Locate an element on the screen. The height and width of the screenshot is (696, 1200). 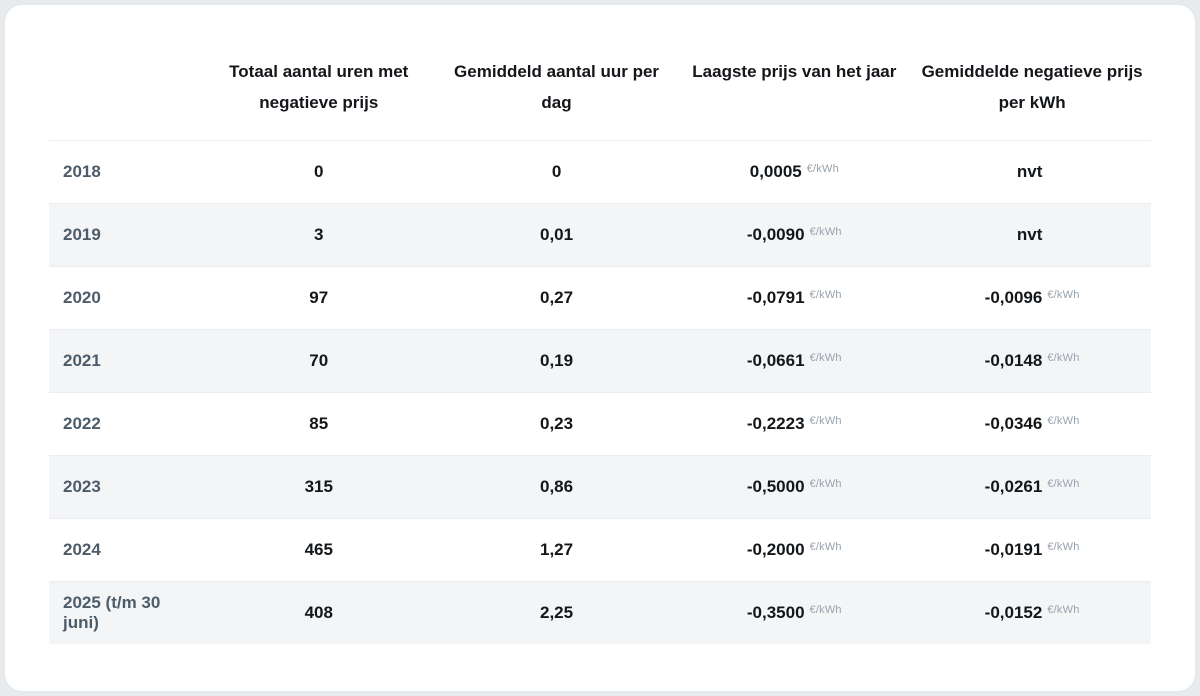
avg-hours-day-value: 0 is located at coordinates (556, 171).